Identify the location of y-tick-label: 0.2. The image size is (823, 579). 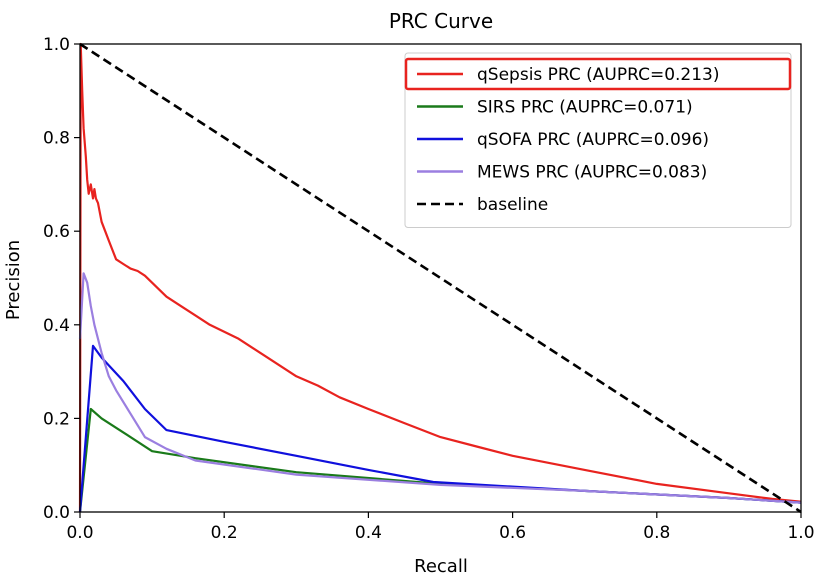
(56, 419).